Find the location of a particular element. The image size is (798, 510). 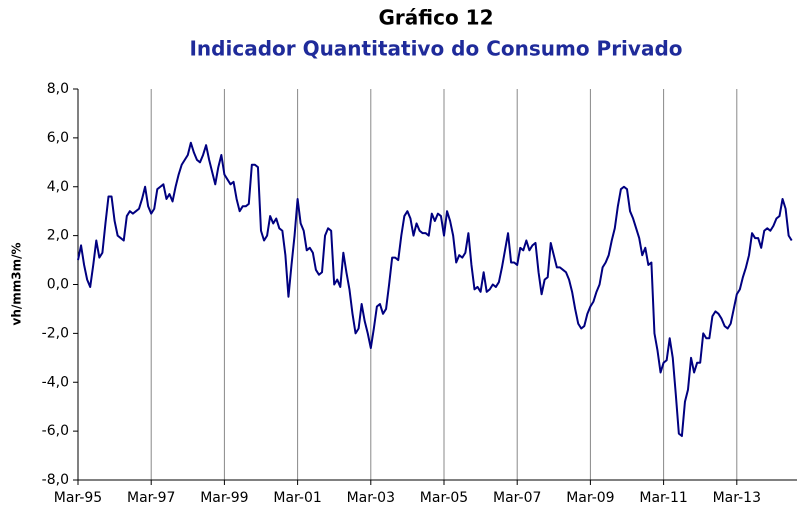

x-tick-label: Mar-11 is located at coordinates (663, 498).